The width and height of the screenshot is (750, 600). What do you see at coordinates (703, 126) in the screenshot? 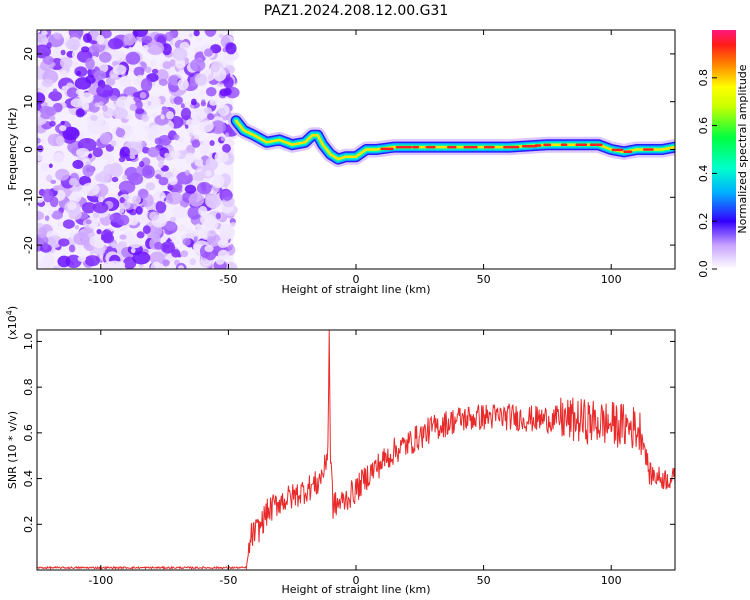
I see `colorbar-tick-label: 0.6` at bounding box center [703, 126].